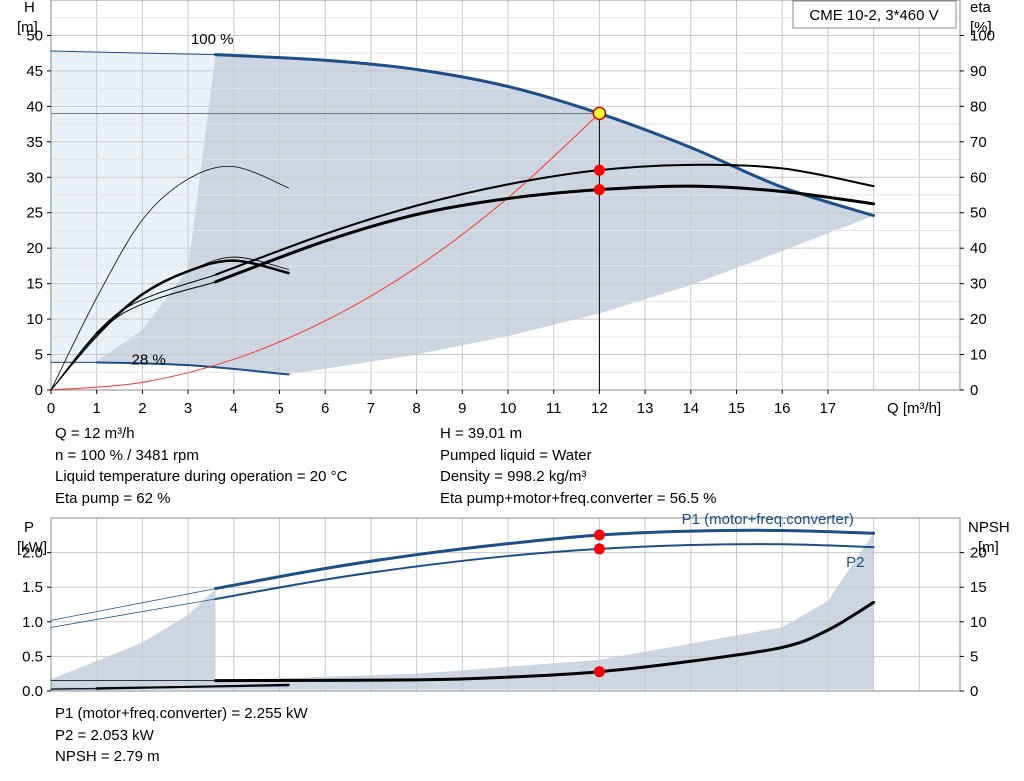  What do you see at coordinates (32, 656) in the screenshot?
I see `y-tick-label: 0.5` at bounding box center [32, 656].